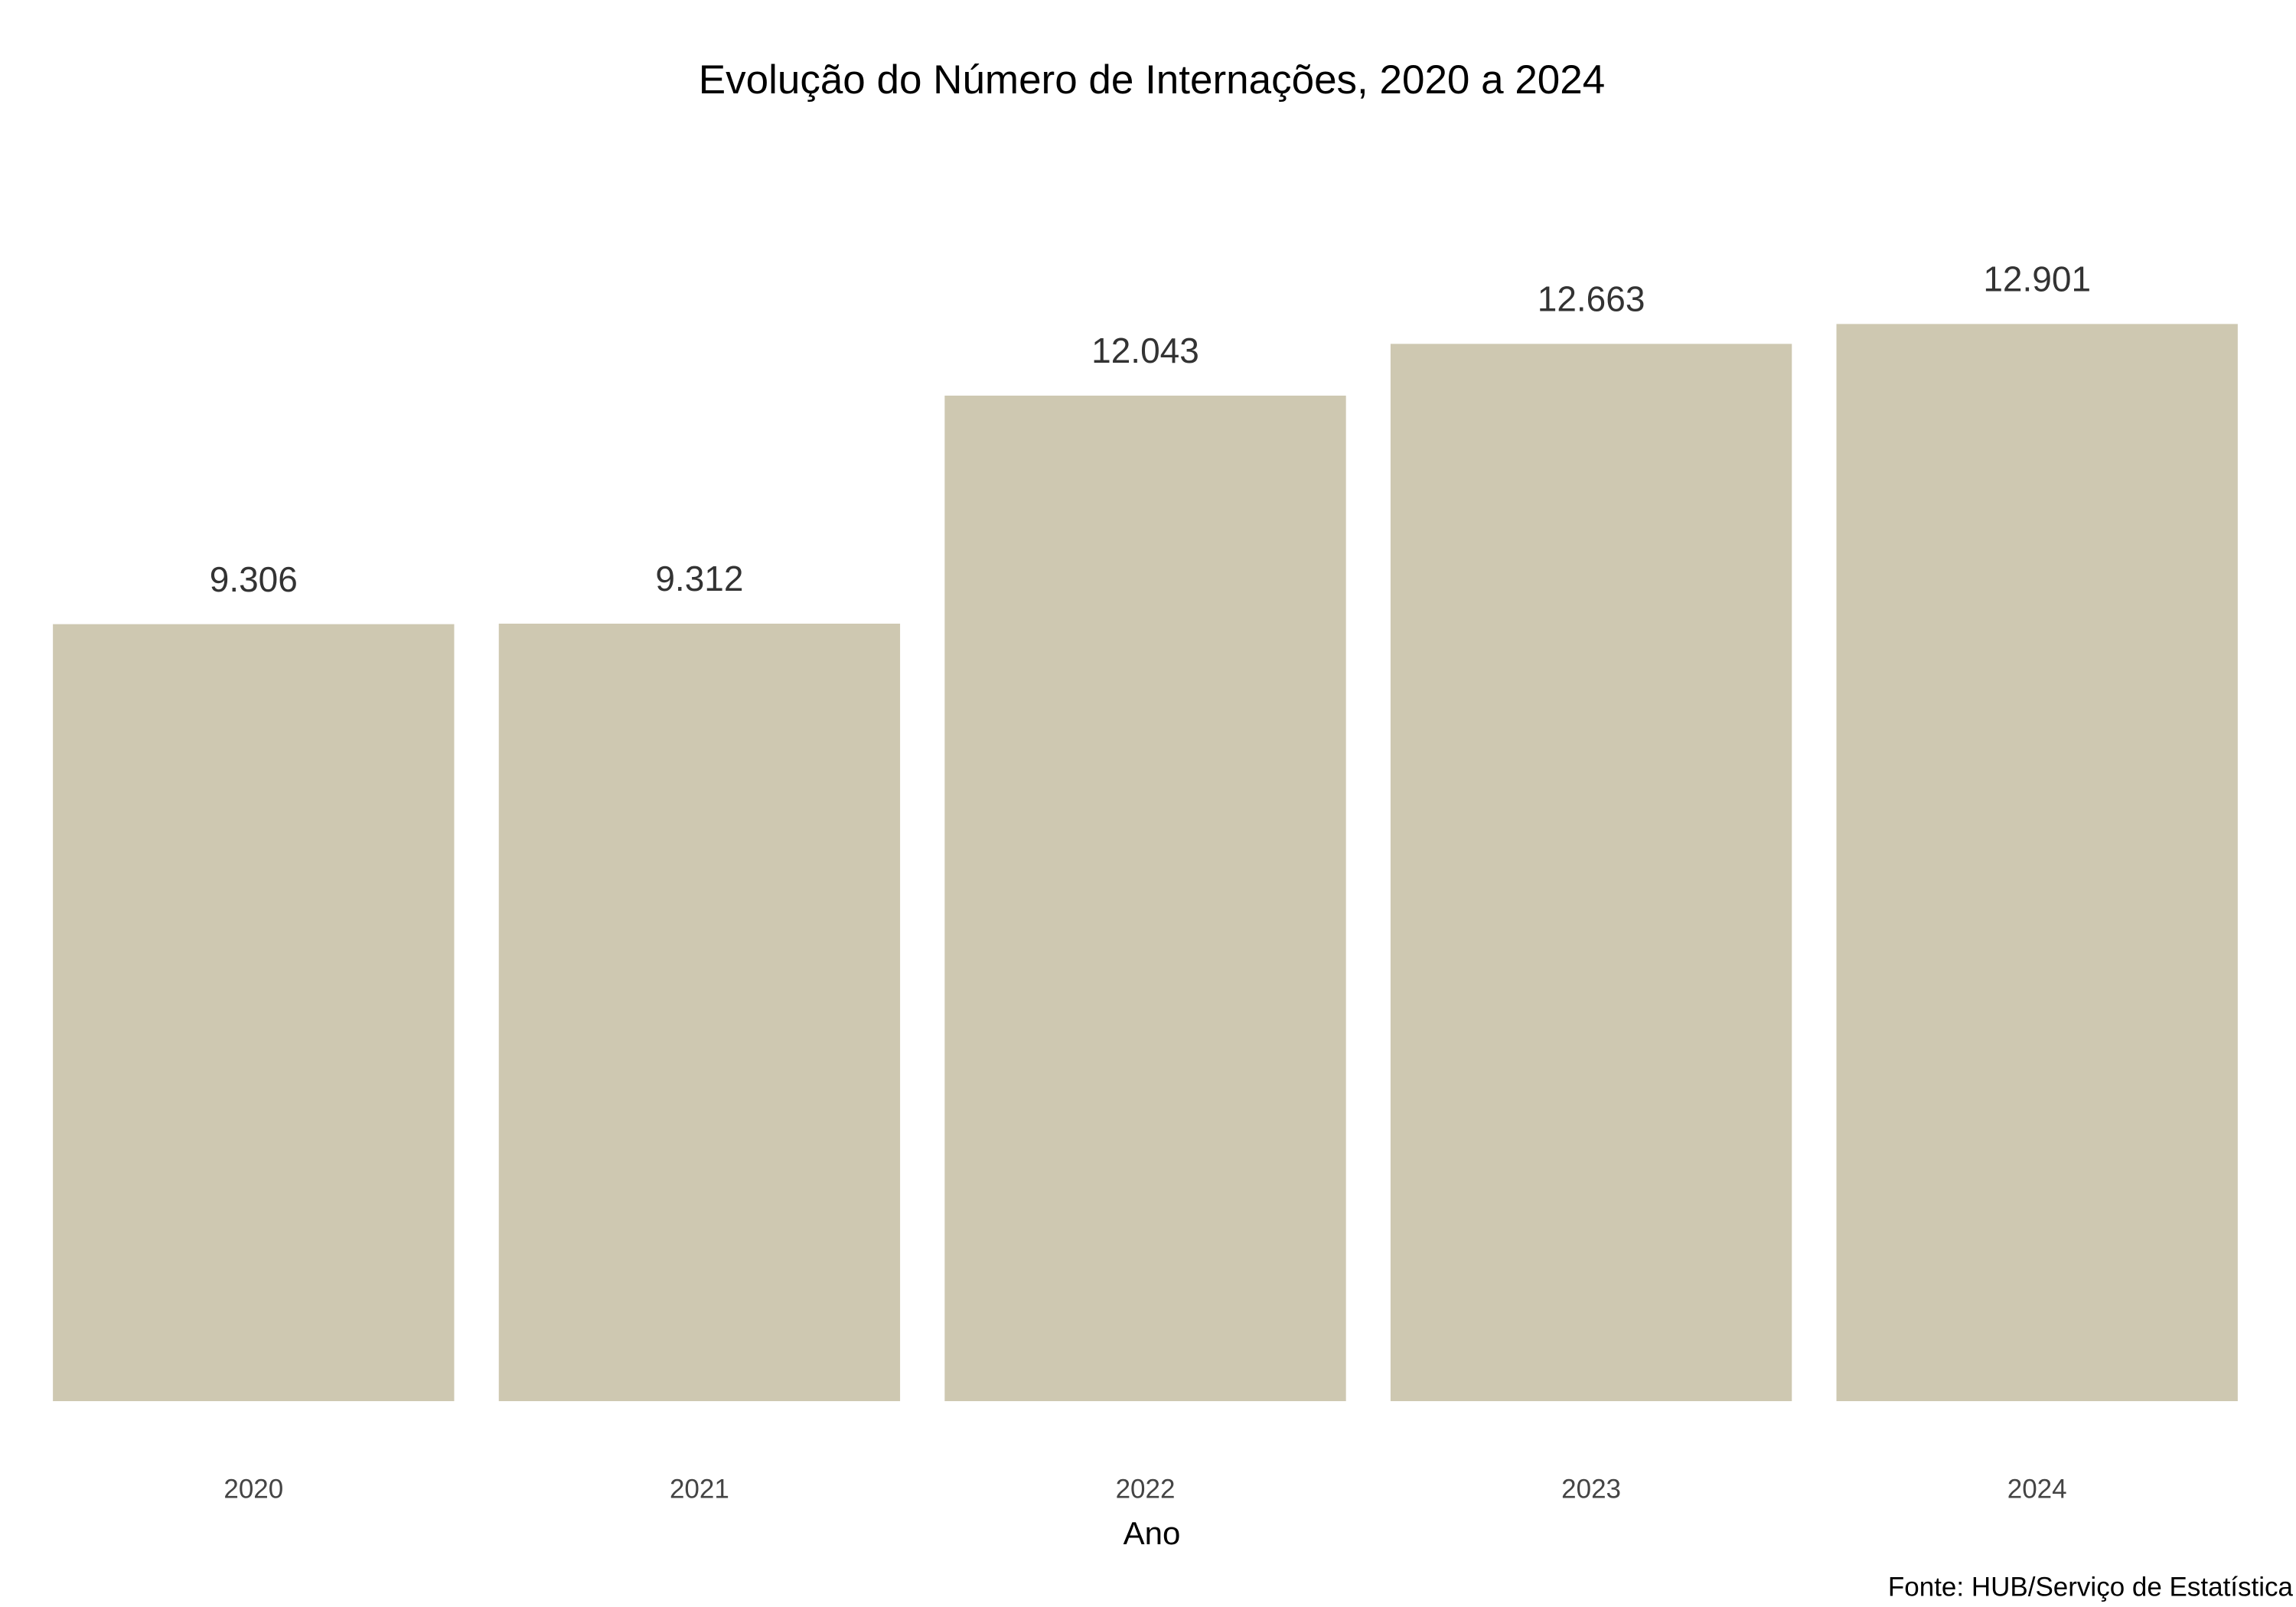  What do you see at coordinates (1591, 299) in the screenshot?
I see `value-label: 12.663` at bounding box center [1591, 299].